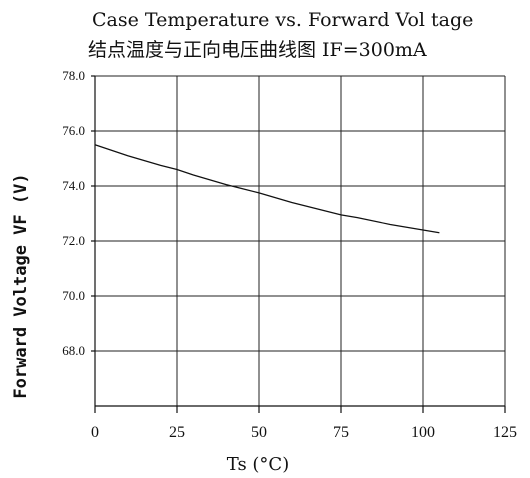 The width and height of the screenshot is (530, 478). What do you see at coordinates (73, 295) in the screenshot?
I see `y-tick-label-1: 70.0` at bounding box center [73, 295].